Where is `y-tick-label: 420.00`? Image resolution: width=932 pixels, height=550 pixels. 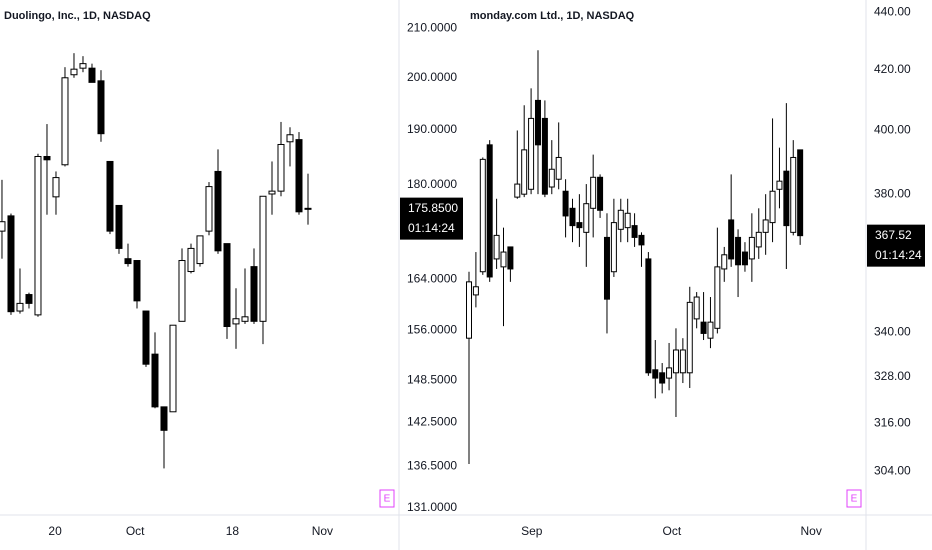 y-tick-label: 420.00 is located at coordinates (892, 69).